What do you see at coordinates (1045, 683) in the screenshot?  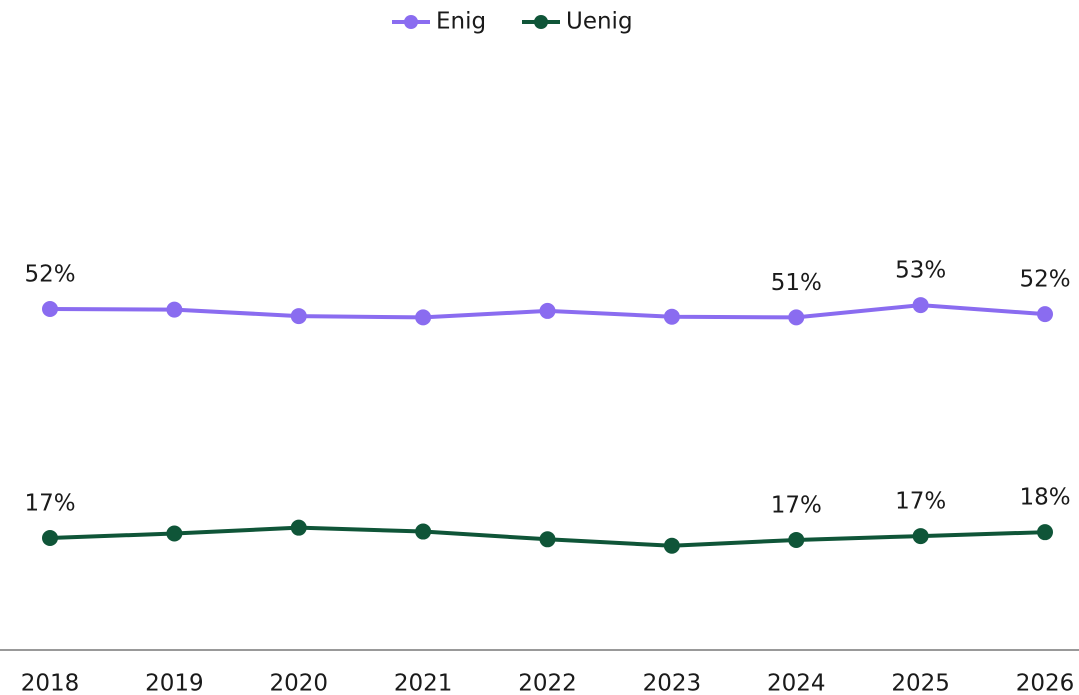 I see `x-tick-label: 2026` at bounding box center [1045, 683].